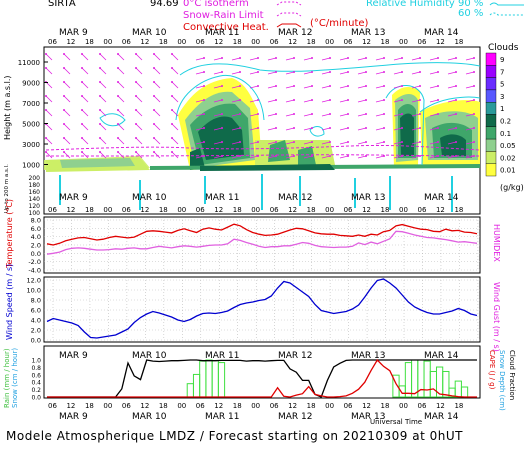 The image size is (528, 450). Describe the element at coordinates (512, 187) in the screenshot. I see `colorbar-unit: (g/kg)` at that location.